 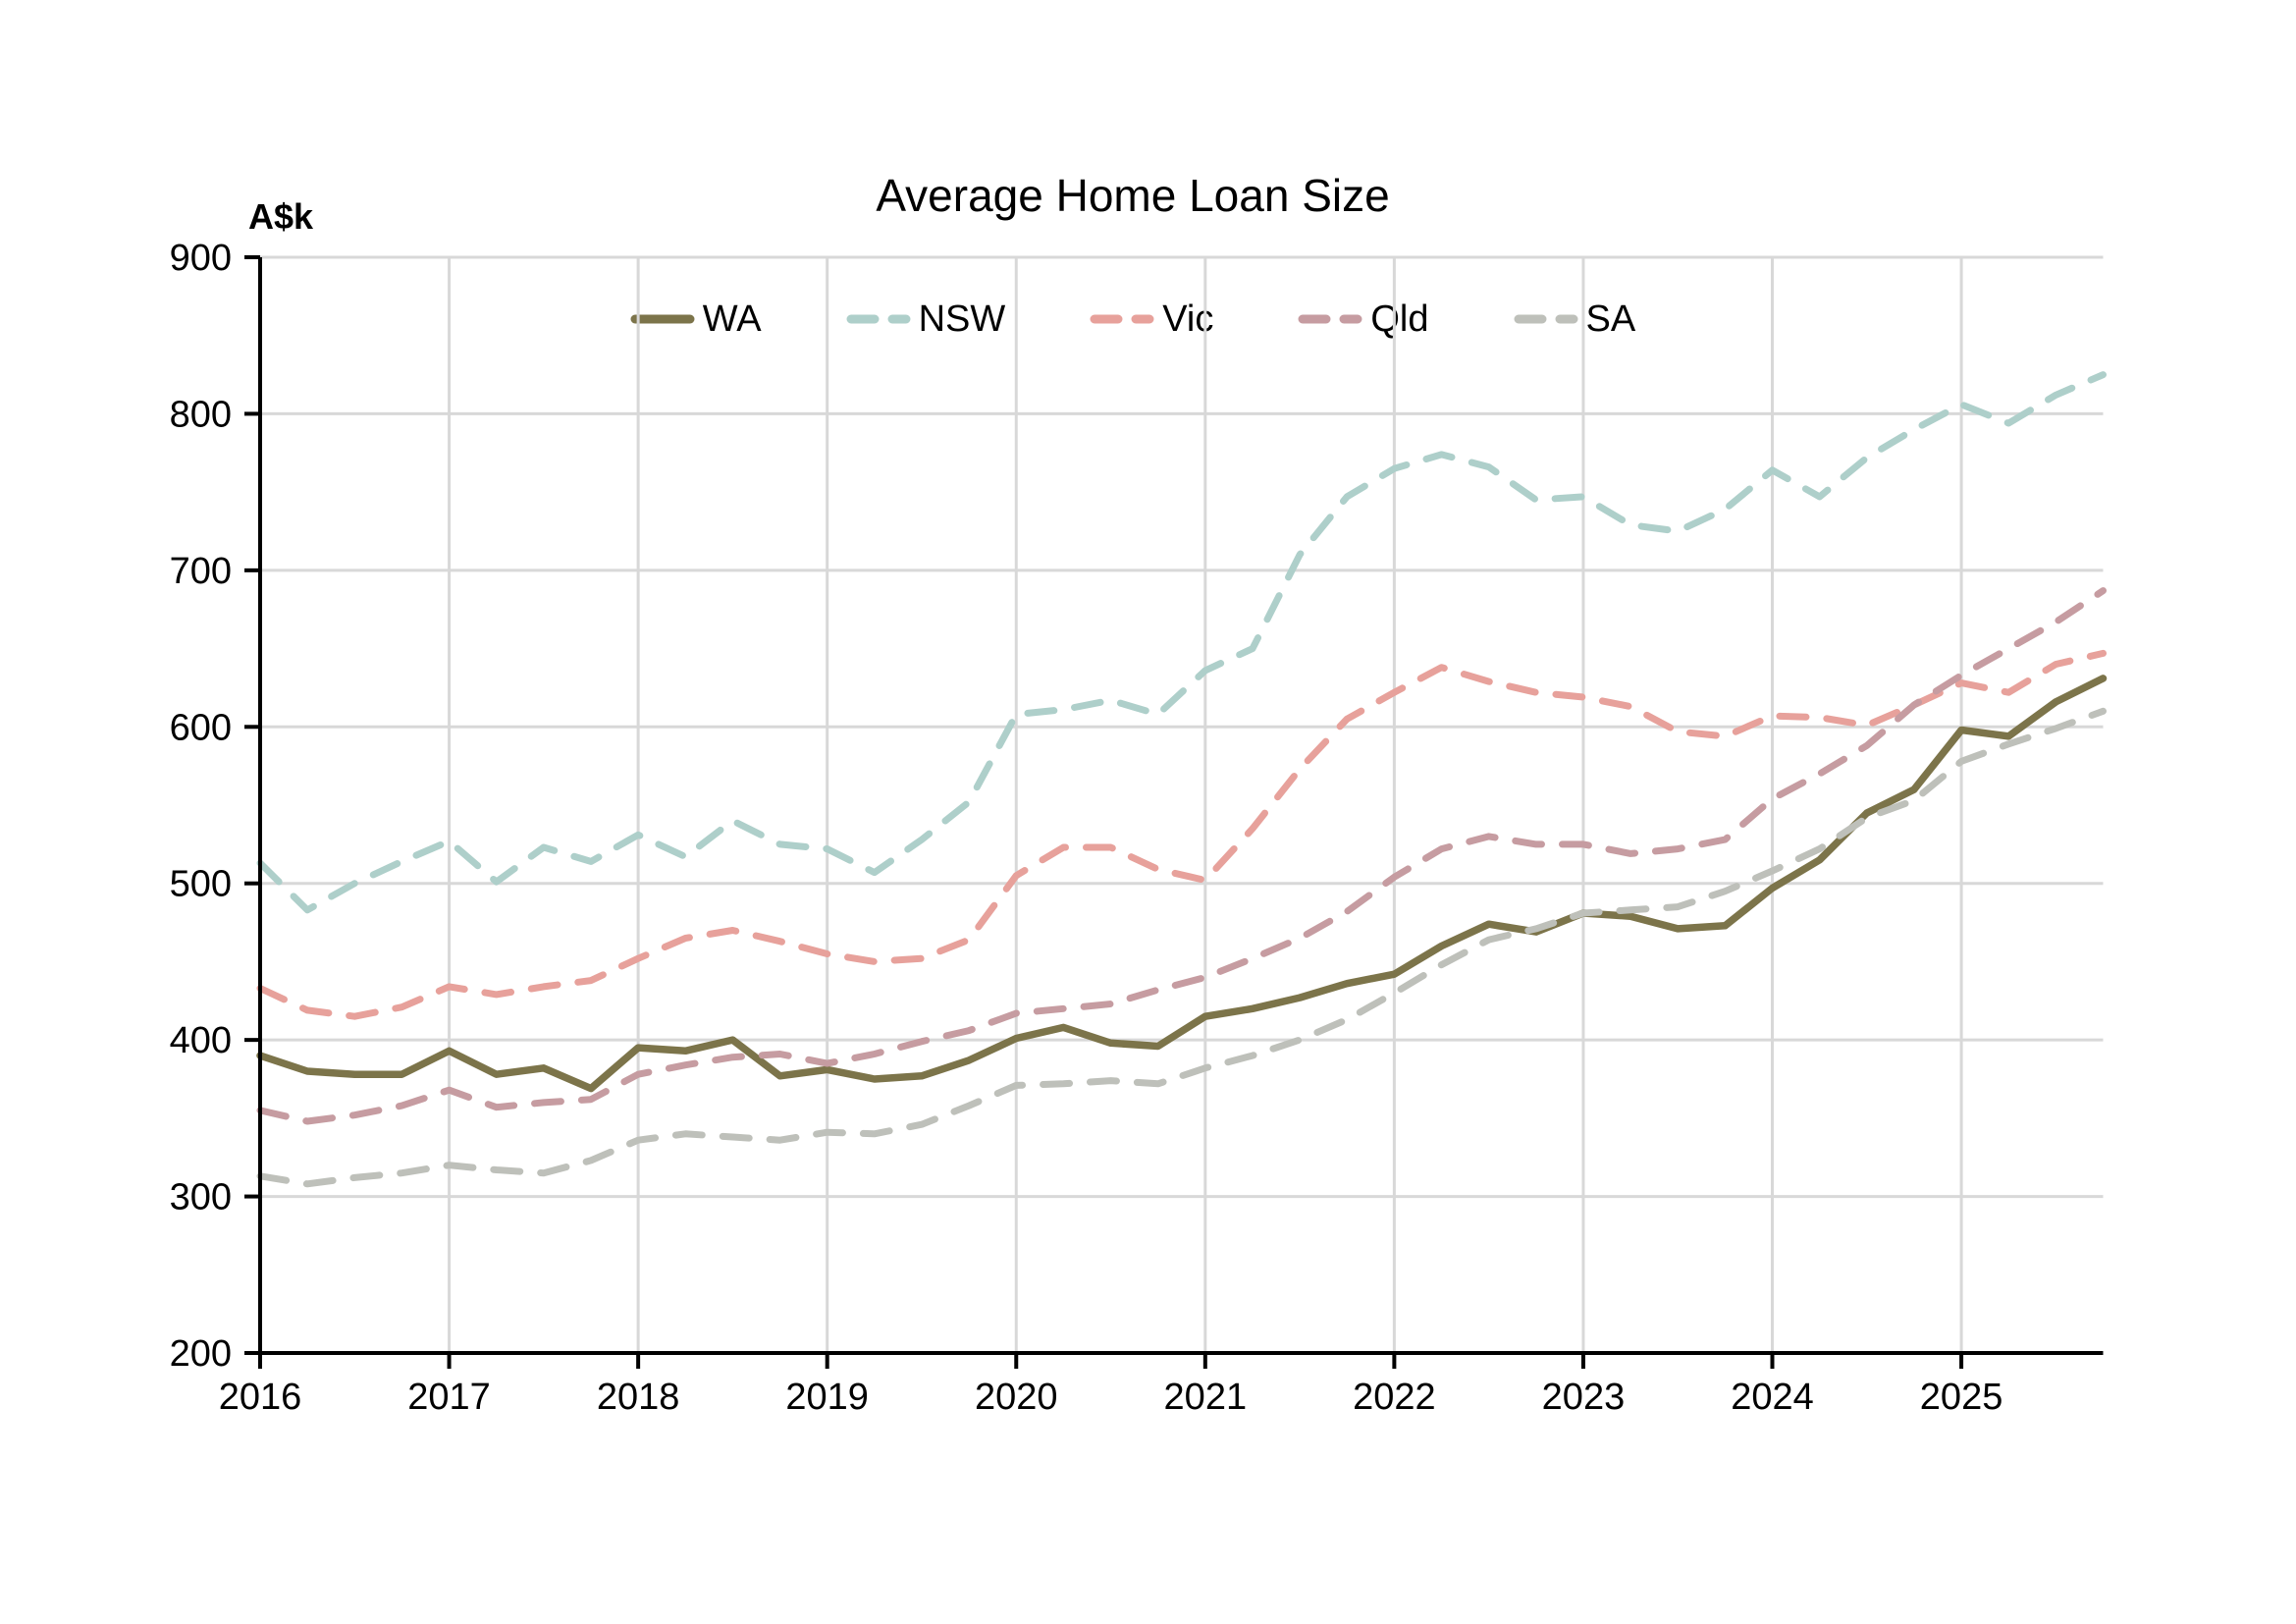 What do you see at coordinates (878, 319) in the screenshot?
I see `legend-swatch-nsw` at bounding box center [878, 319].